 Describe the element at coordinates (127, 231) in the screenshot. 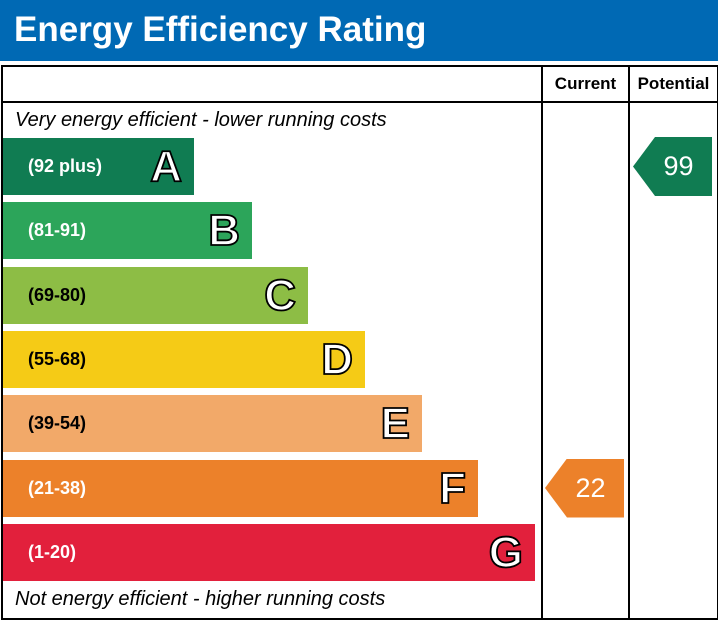

I see `band-b: (81-91) B` at that location.